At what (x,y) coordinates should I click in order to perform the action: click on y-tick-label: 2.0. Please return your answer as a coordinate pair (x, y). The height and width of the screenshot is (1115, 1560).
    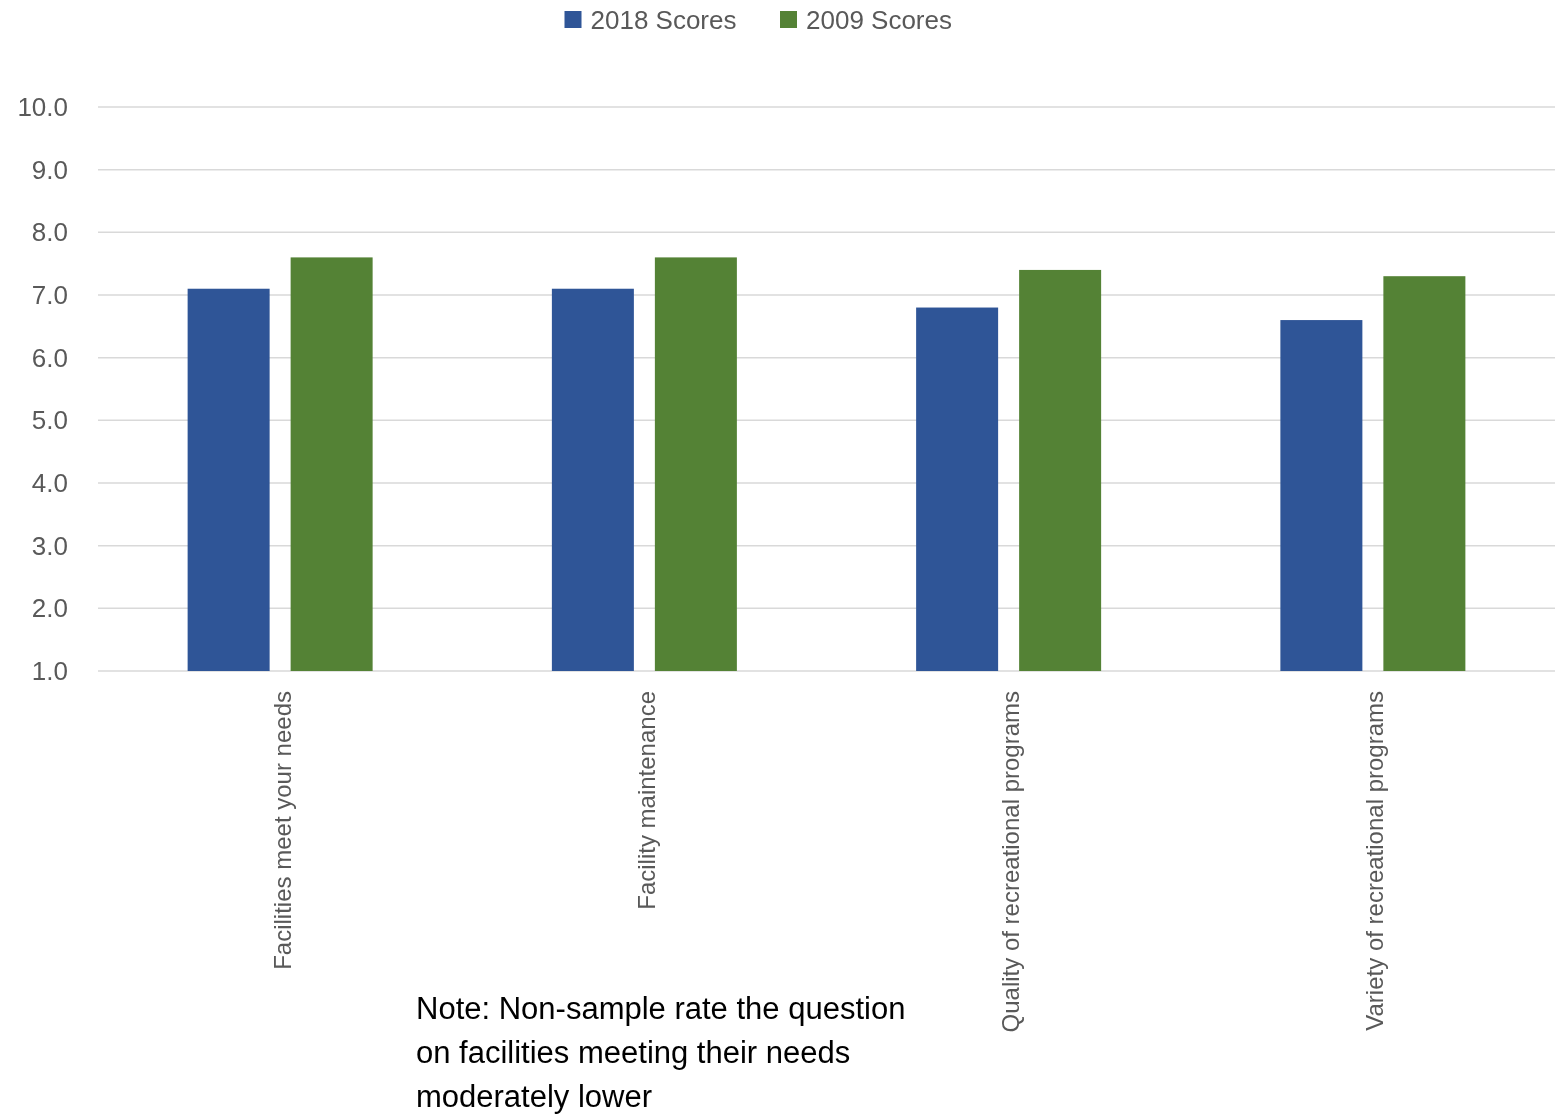
    Looking at the image, I should click on (49, 608).